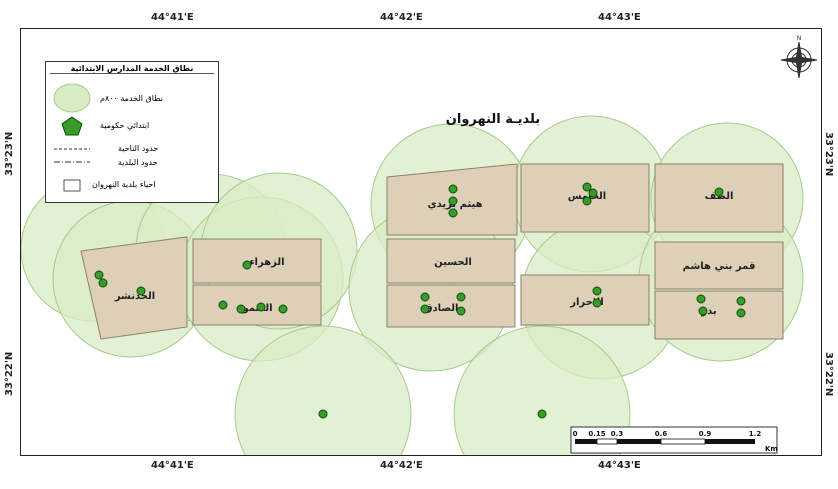 Image resolution: width=838 pixels, height=489 pixels. What do you see at coordinates (617, 434) in the screenshot?
I see `scale-tick-label: 0.3` at bounding box center [617, 434].